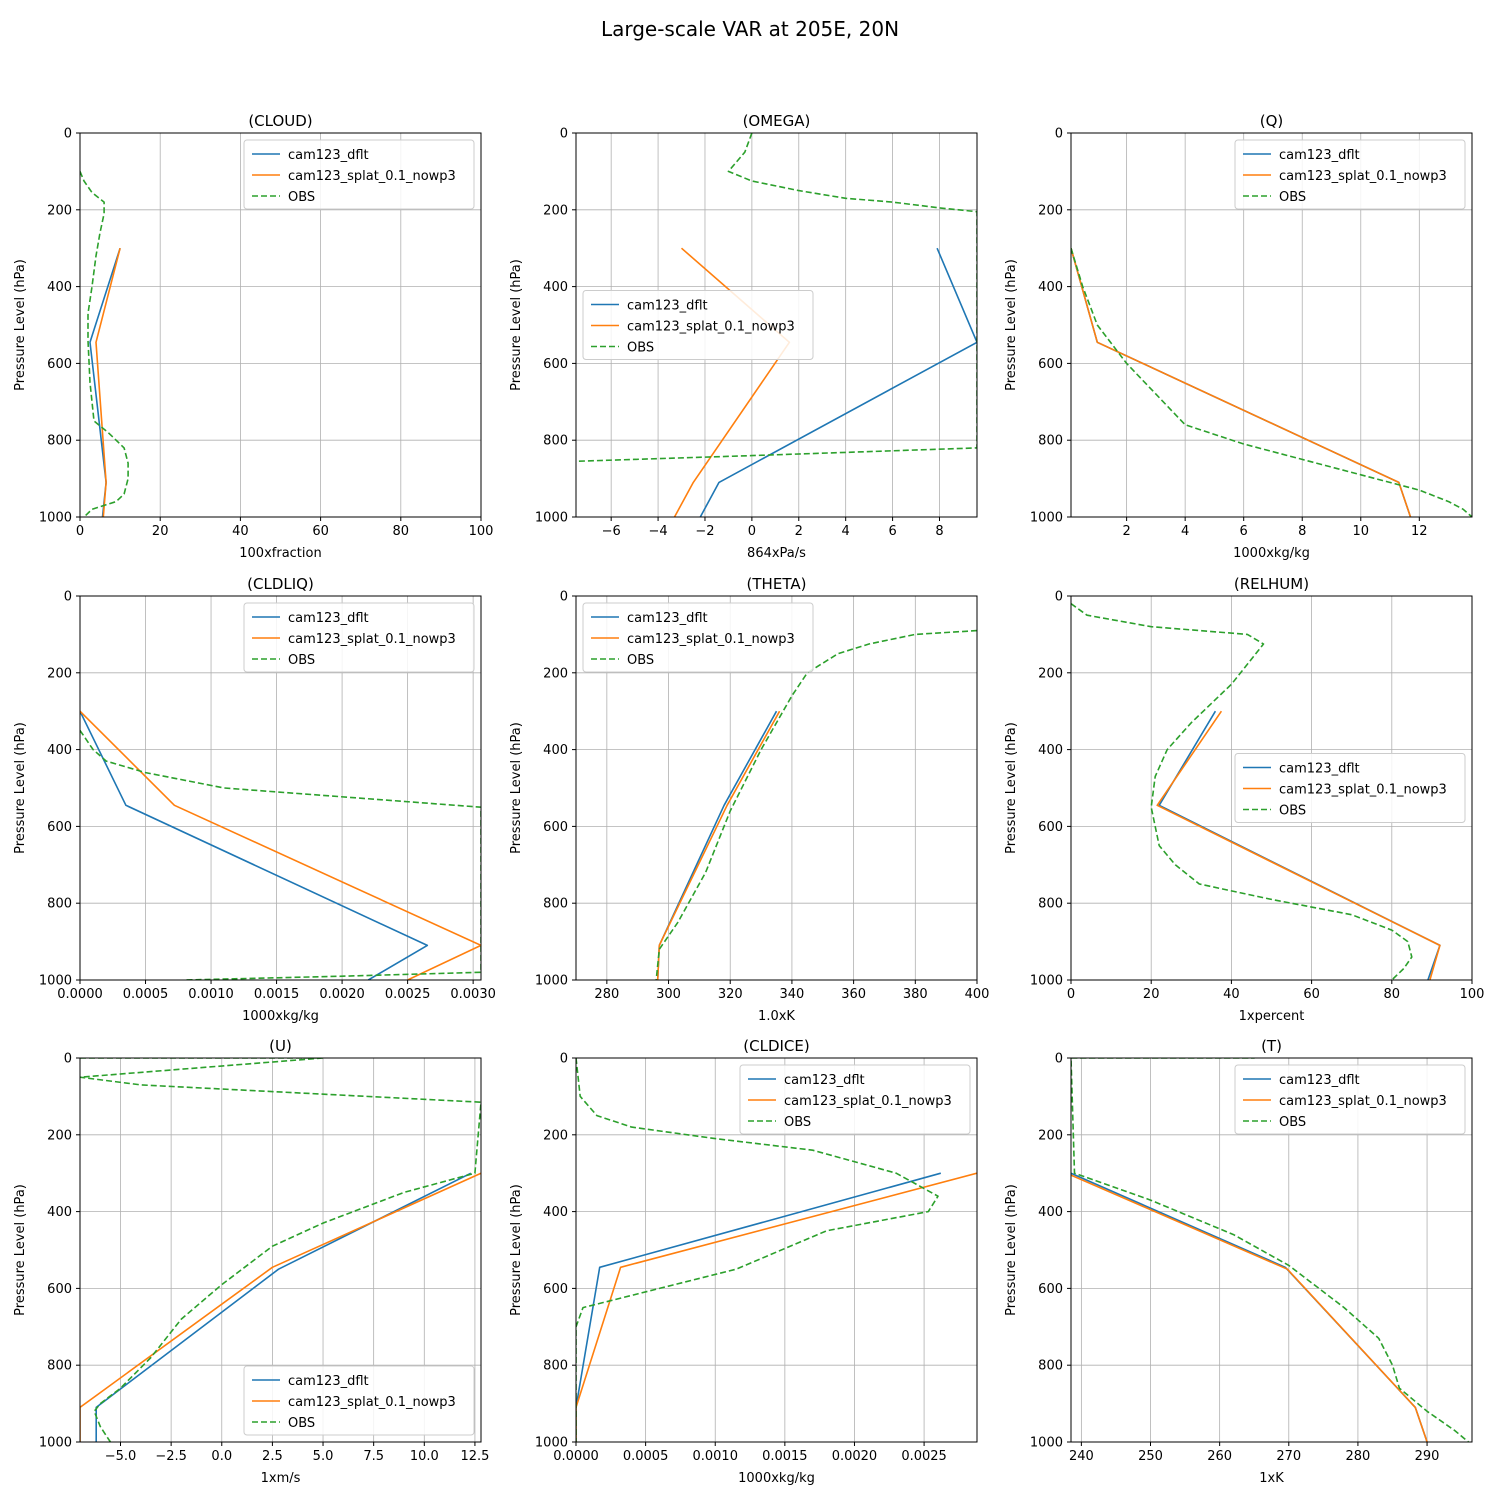  I want to click on x-tick-label: 10, so click(1361, 531).